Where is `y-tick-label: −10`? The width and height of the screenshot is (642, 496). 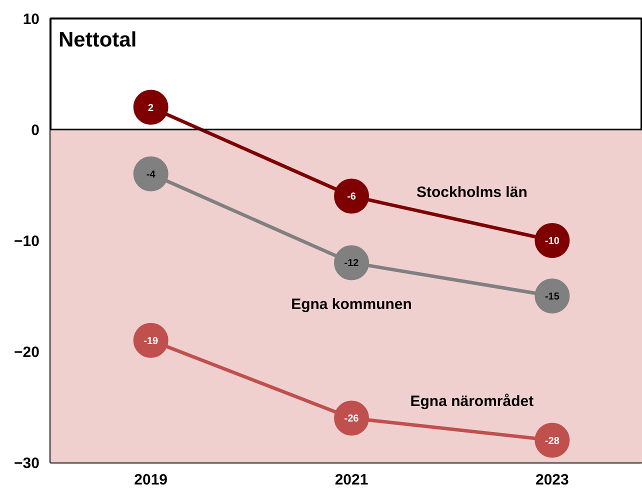 y-tick-label: −10 is located at coordinates (27, 241).